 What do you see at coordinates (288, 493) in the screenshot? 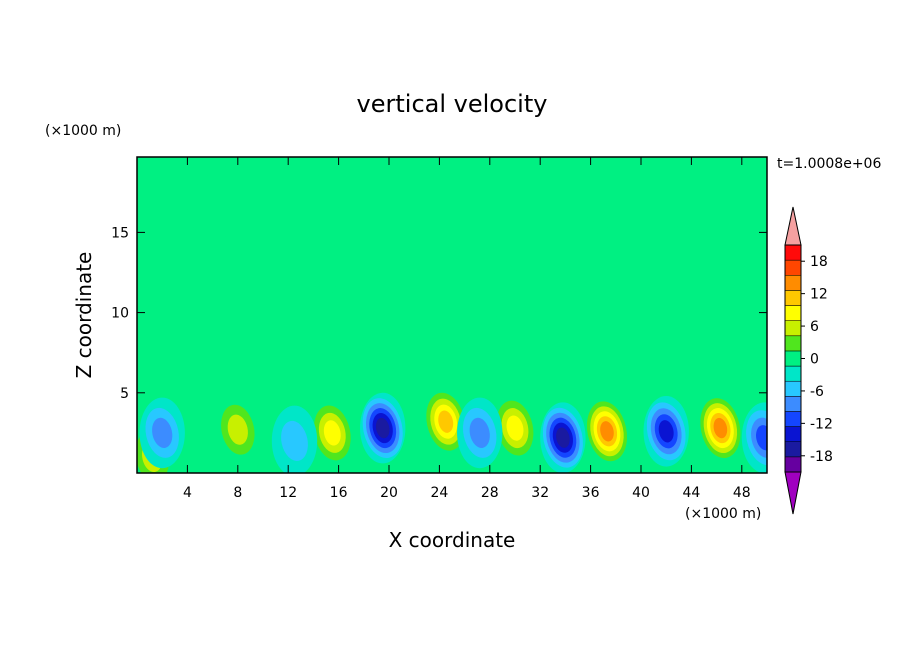
I see `x-tick-label: 12` at bounding box center [288, 493].